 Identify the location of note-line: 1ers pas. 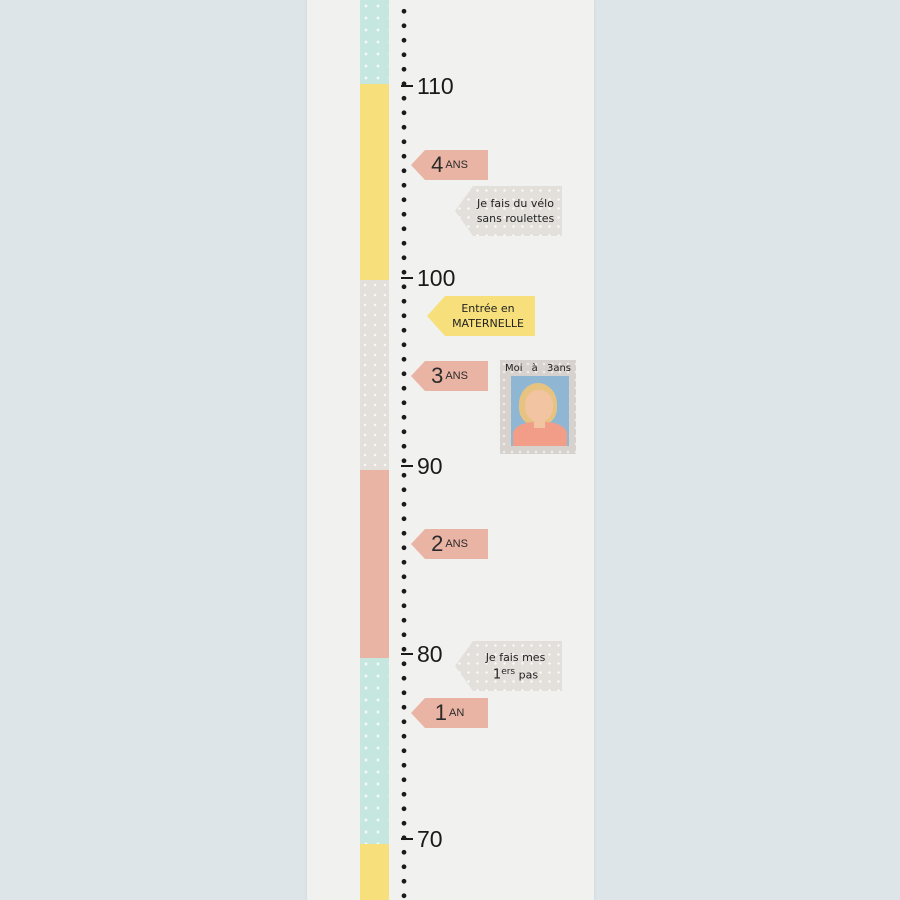
(515, 674).